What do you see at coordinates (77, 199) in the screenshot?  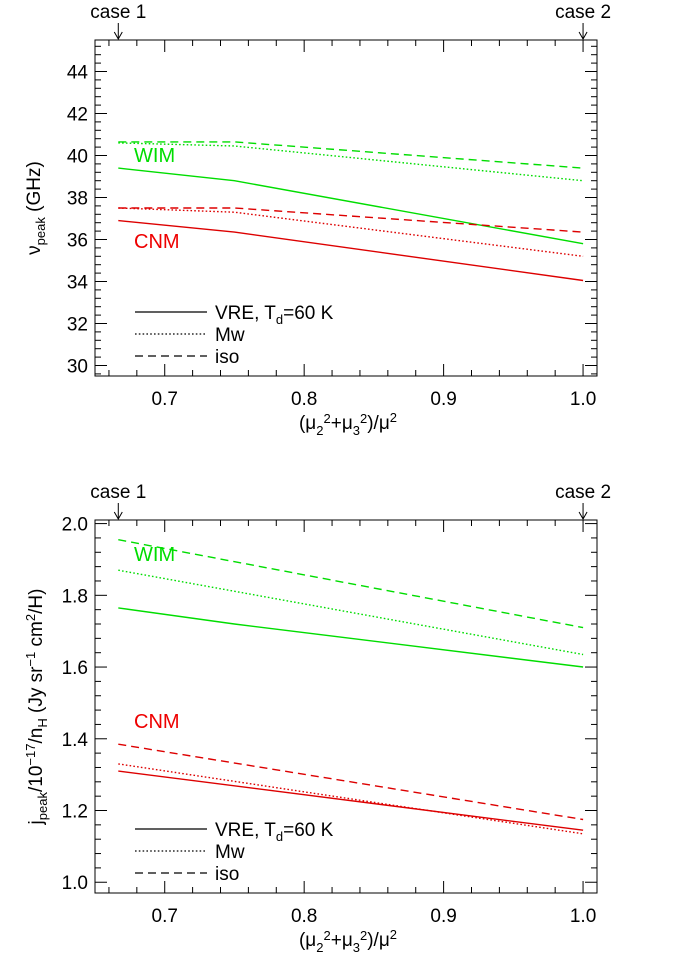 I see `y-tick-label: 38` at bounding box center [77, 199].